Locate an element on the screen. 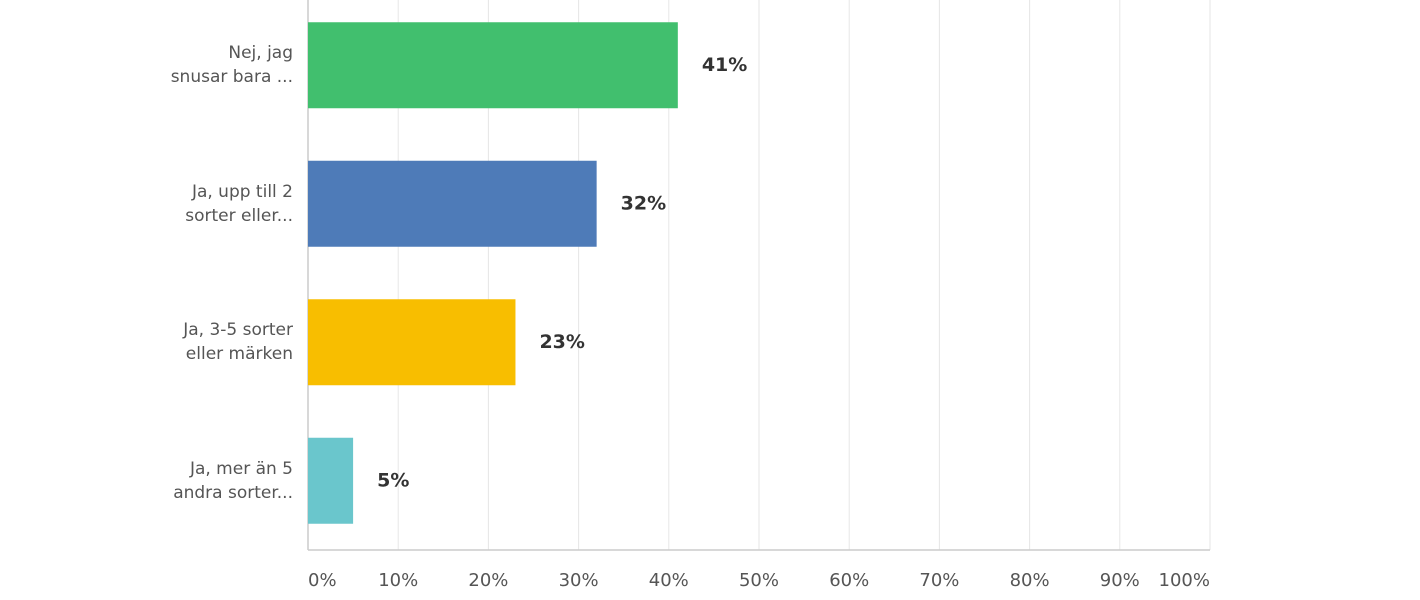  value-label: 5% is located at coordinates (393, 480).